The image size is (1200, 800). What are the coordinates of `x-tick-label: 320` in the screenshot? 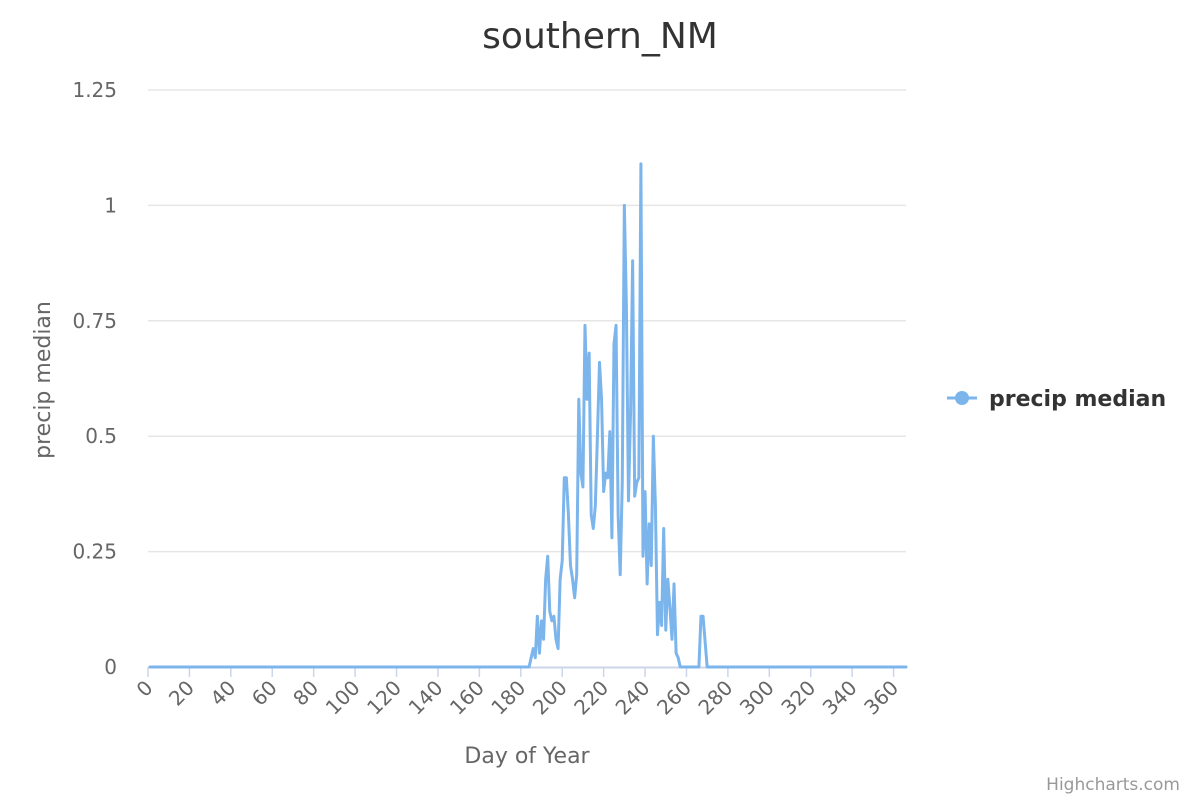 It's located at (798, 698).